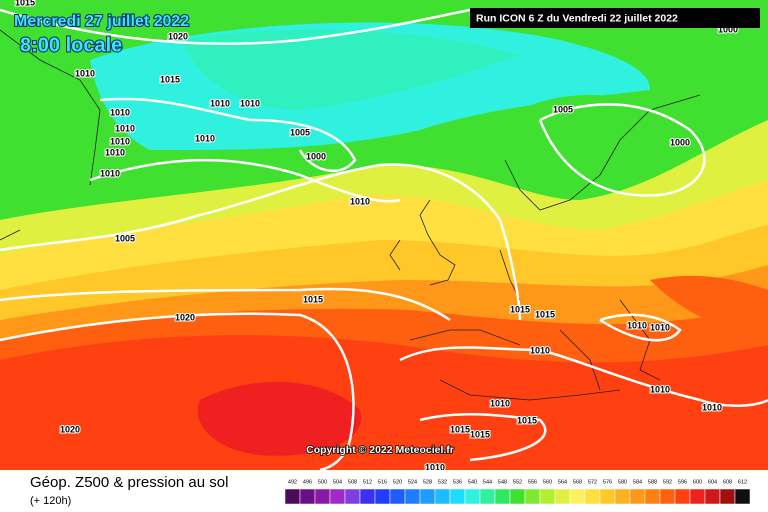 The height and width of the screenshot is (512, 768). Describe the element at coordinates (592, 482) in the screenshot. I see `scale-label: 572` at that location.